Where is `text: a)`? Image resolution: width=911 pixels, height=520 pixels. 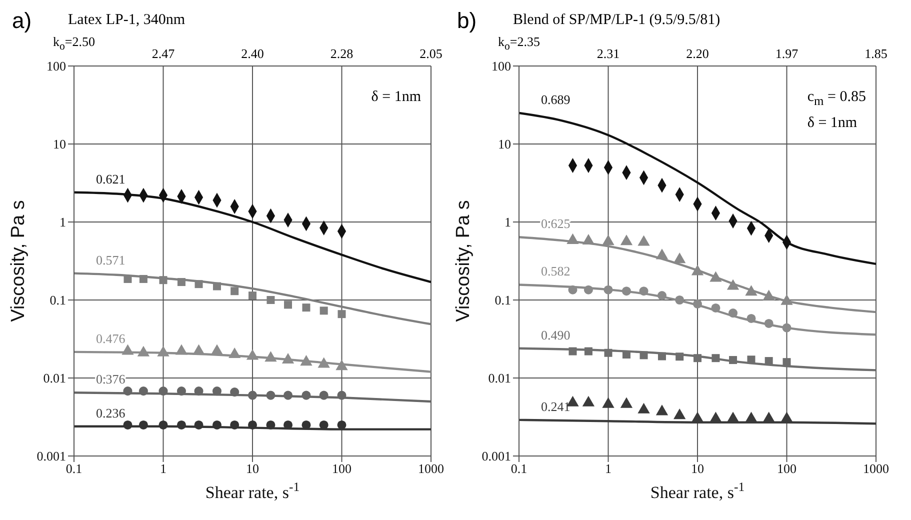 text: a) is located at coordinates (22, 21).